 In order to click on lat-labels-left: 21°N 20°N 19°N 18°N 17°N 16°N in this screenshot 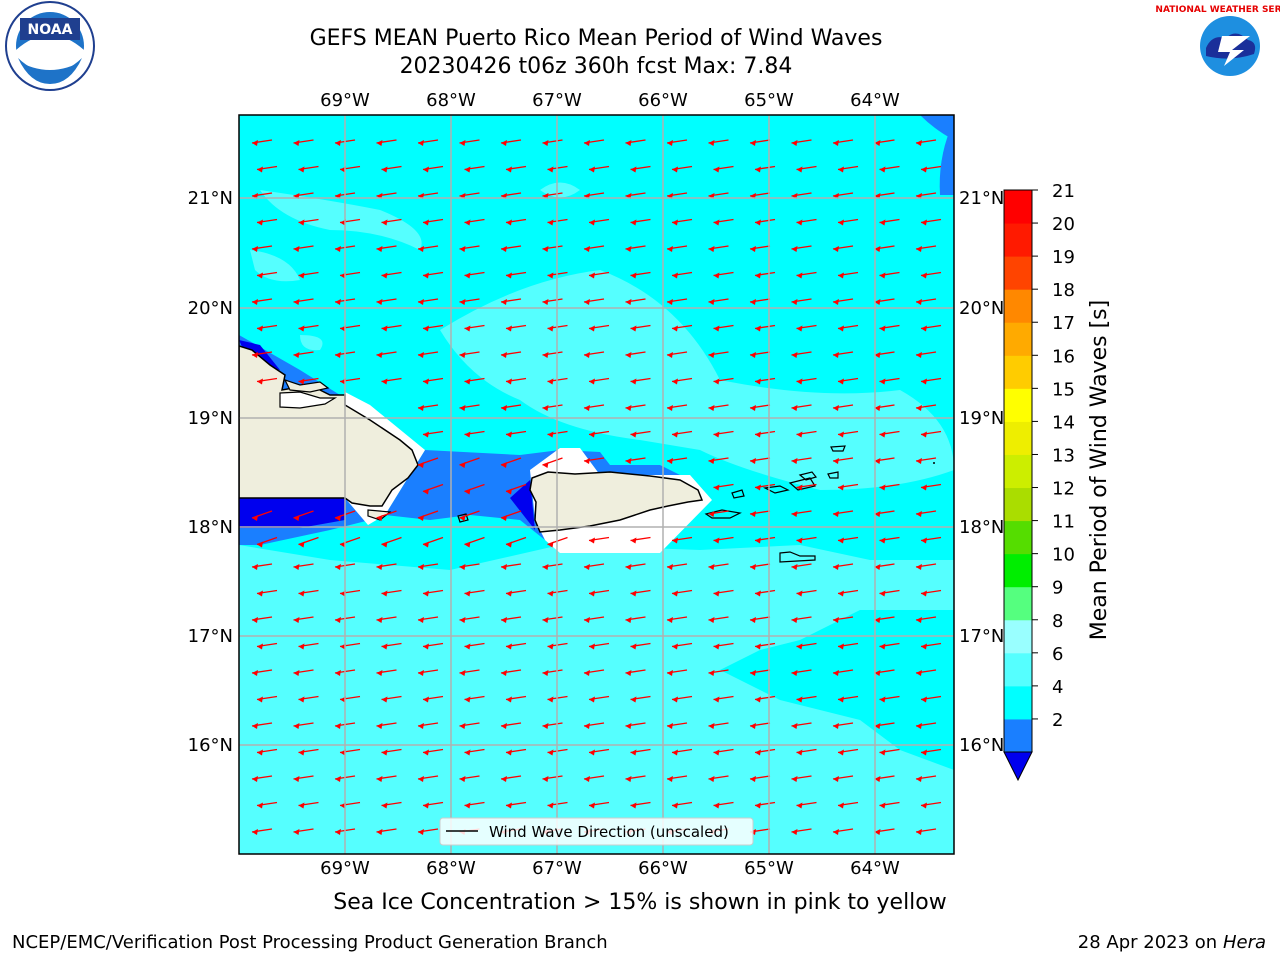, I will do `click(210, 472)`.